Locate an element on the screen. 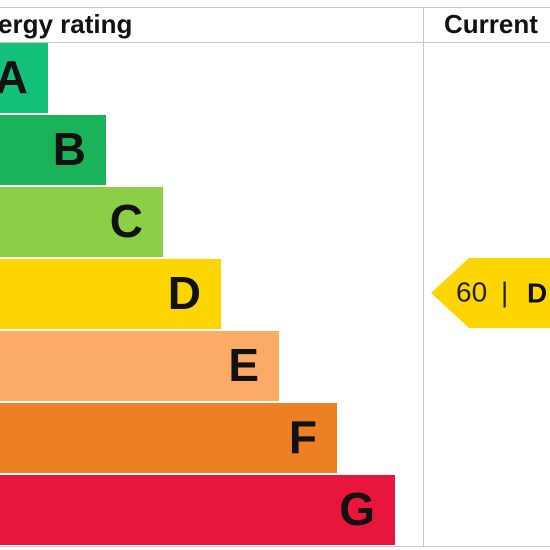 This screenshot has height=550, width=550. band-letter: G is located at coordinates (357, 509).